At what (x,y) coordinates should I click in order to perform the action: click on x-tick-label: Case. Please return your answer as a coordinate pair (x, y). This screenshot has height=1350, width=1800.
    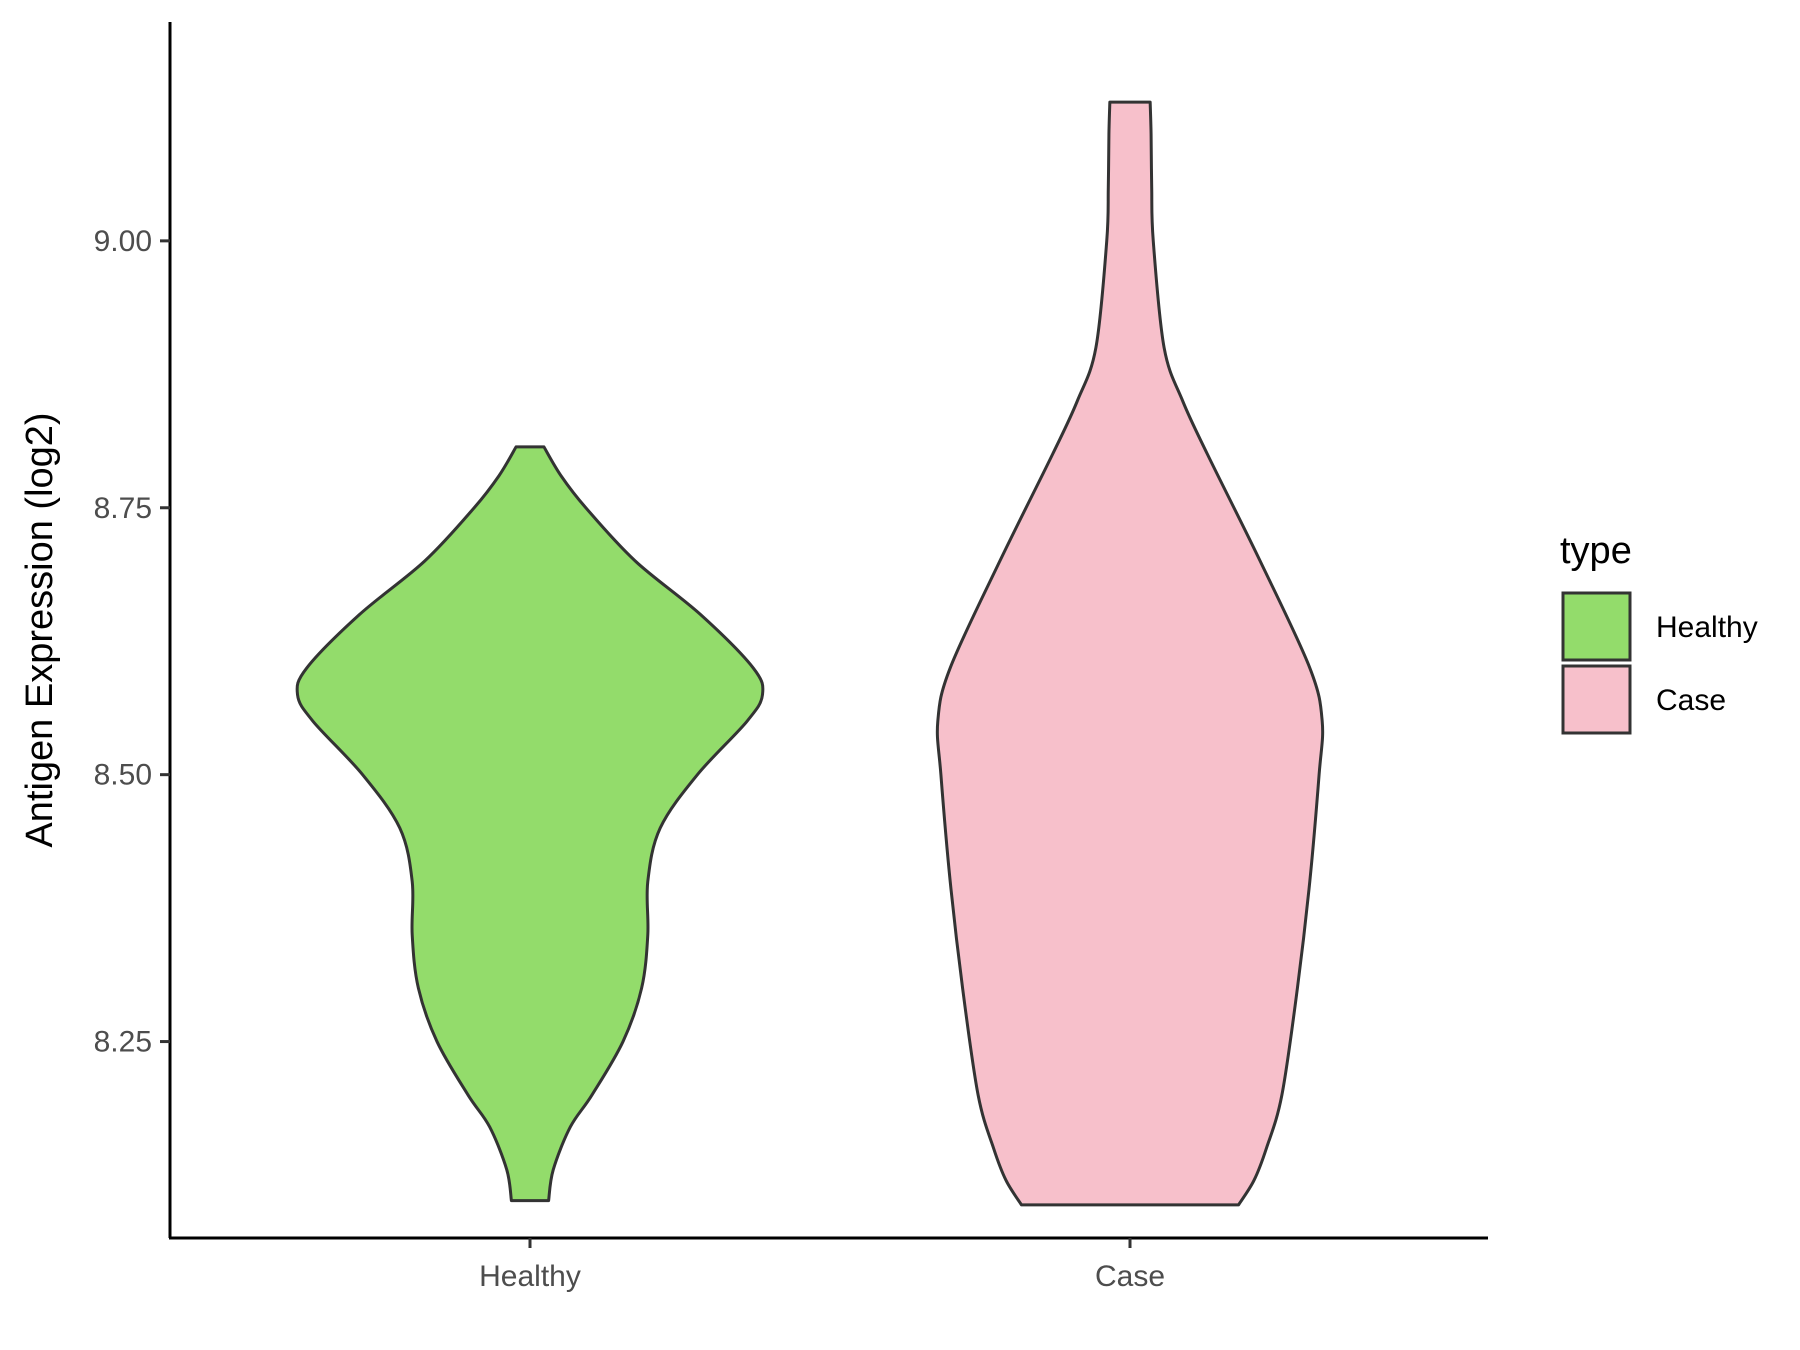
    Looking at the image, I should click on (1130, 1276).